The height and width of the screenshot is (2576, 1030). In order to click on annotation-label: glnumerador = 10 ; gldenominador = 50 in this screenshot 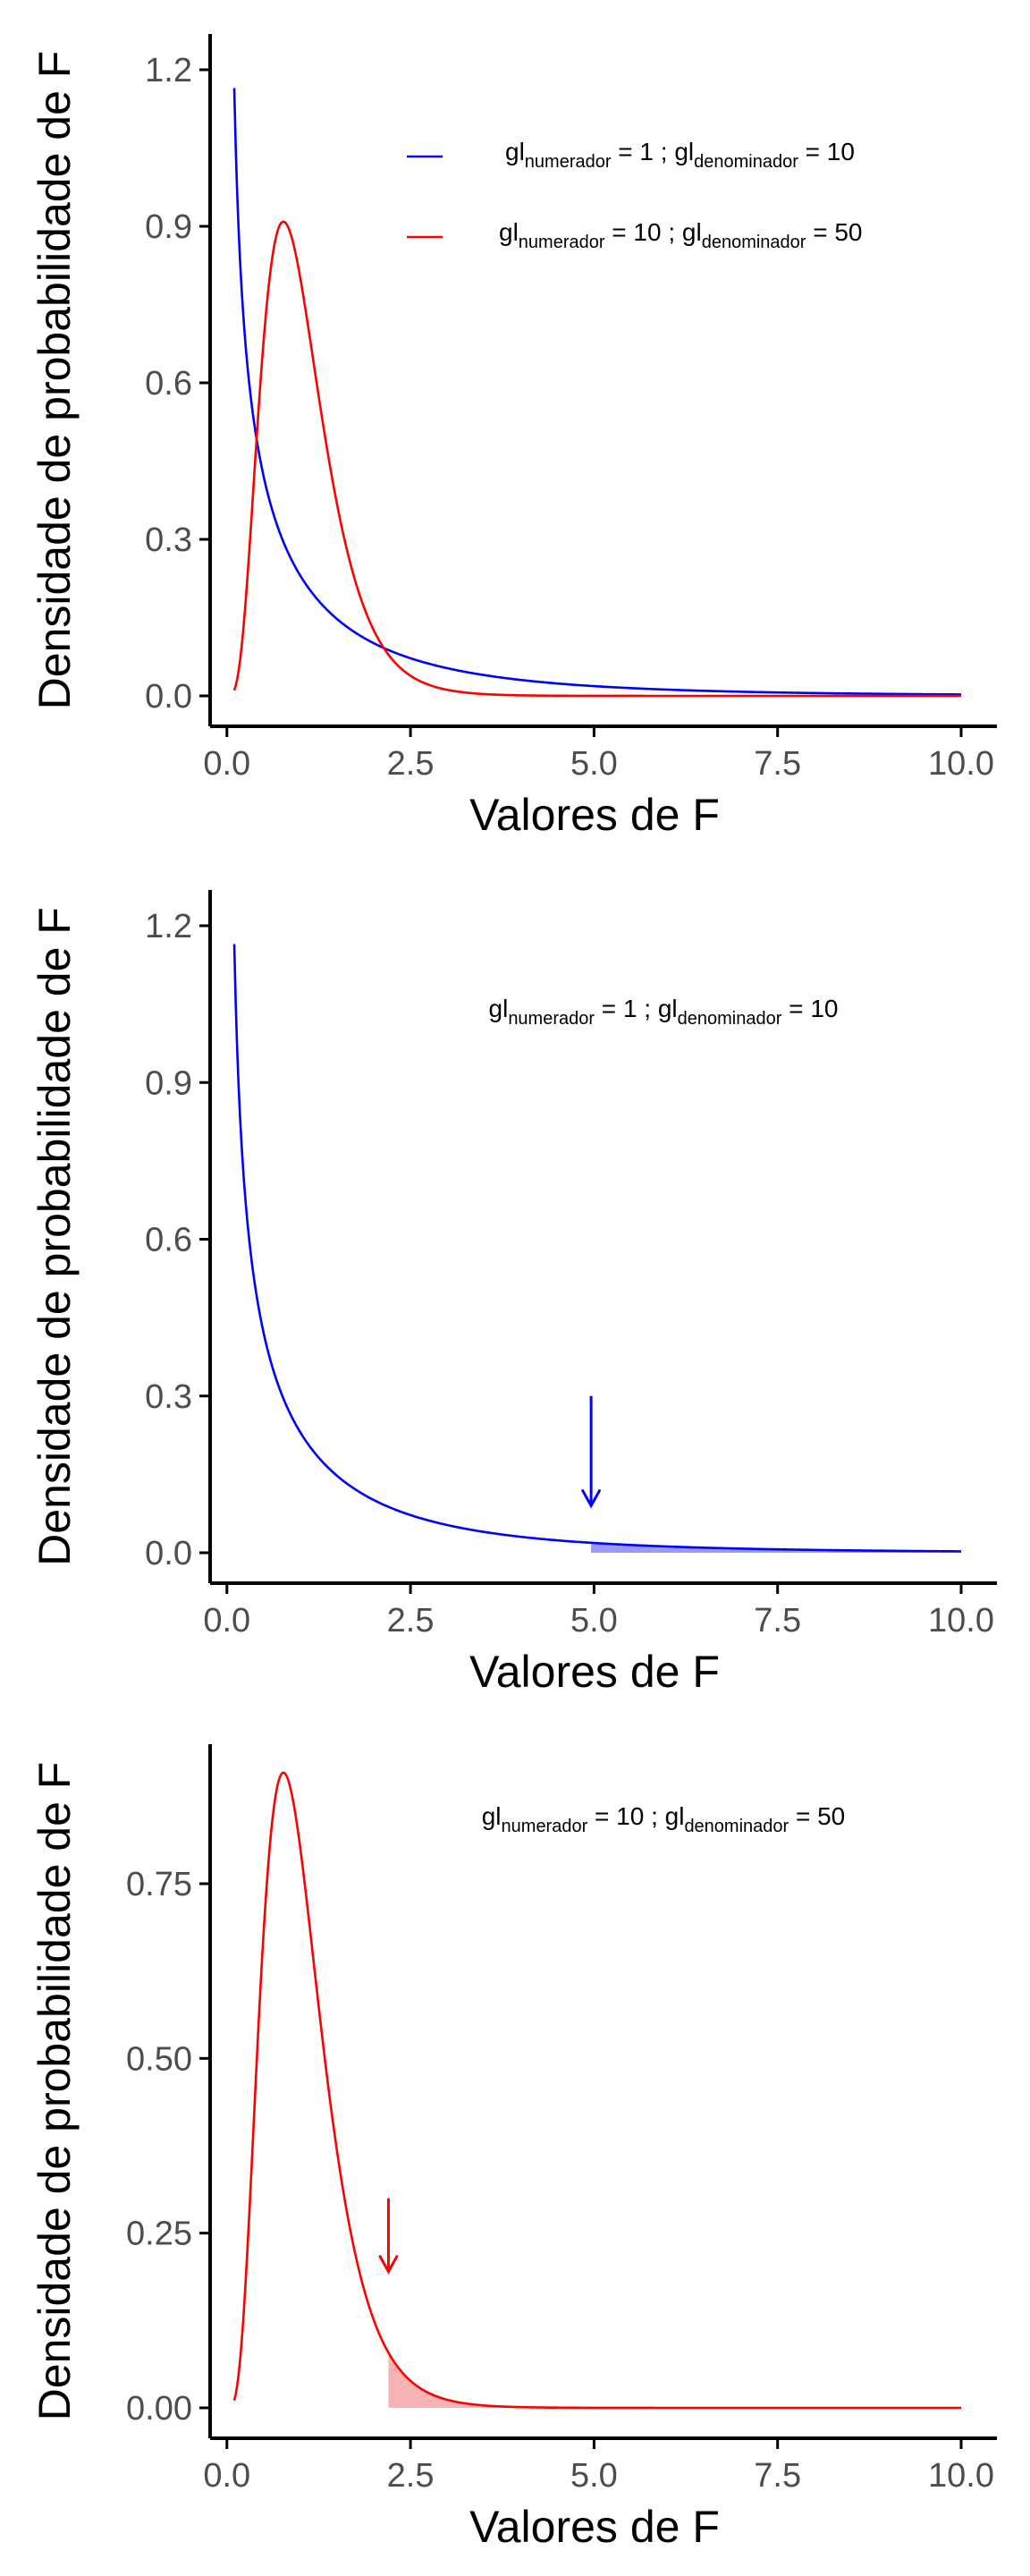, I will do `click(664, 1819)`.